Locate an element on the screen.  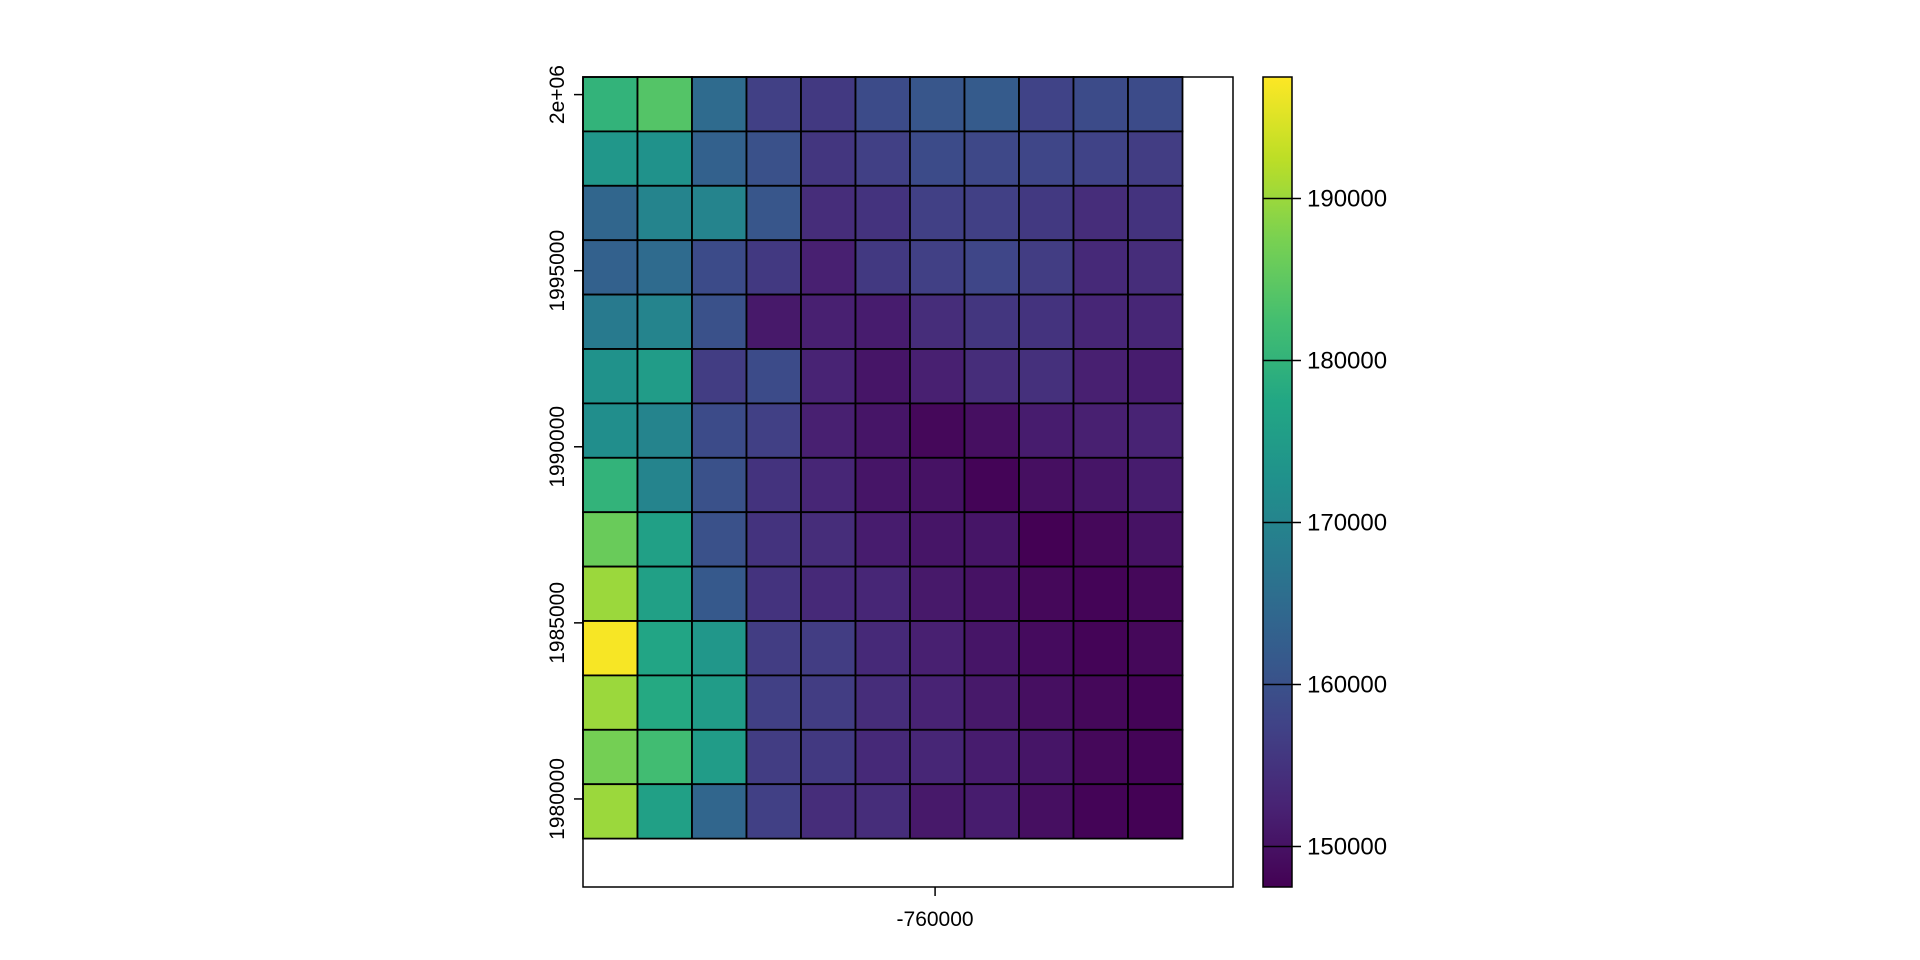
x-axis: -760000 is located at coordinates (935, 909).